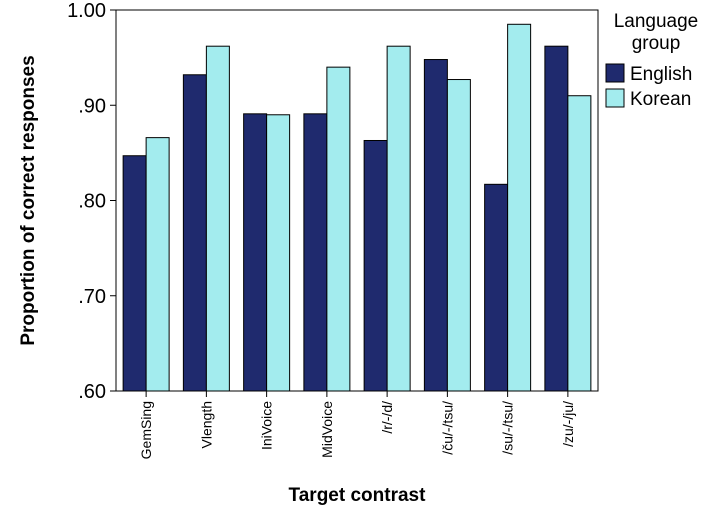 The width and height of the screenshot is (719, 510). Describe the element at coordinates (652, 60) in the screenshot. I see `legend: Language group English Korean` at that location.